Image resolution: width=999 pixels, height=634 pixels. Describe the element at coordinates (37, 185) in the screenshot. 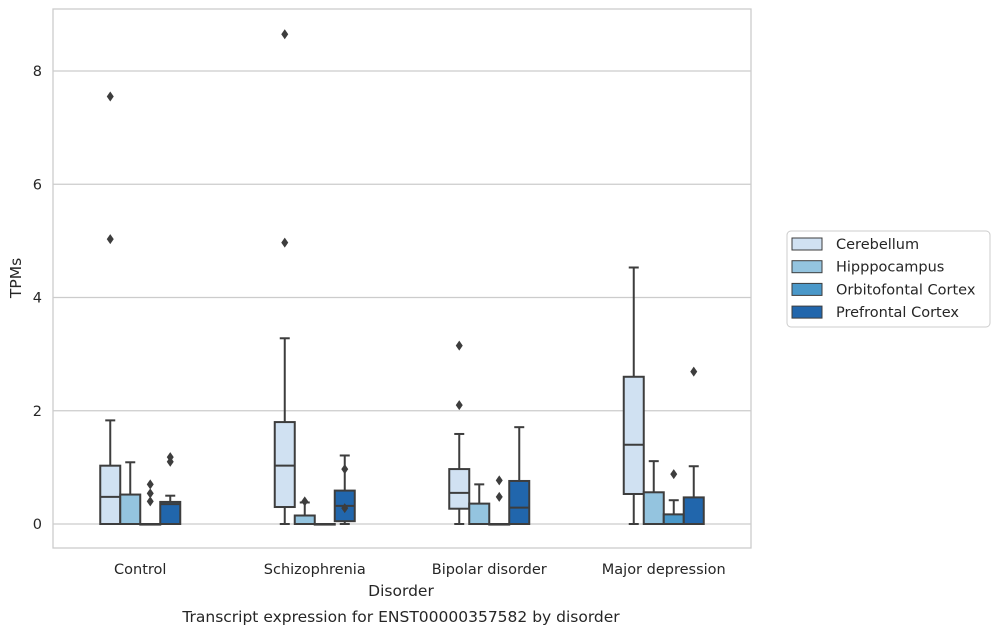

I see `y-tick-label: 6` at that location.